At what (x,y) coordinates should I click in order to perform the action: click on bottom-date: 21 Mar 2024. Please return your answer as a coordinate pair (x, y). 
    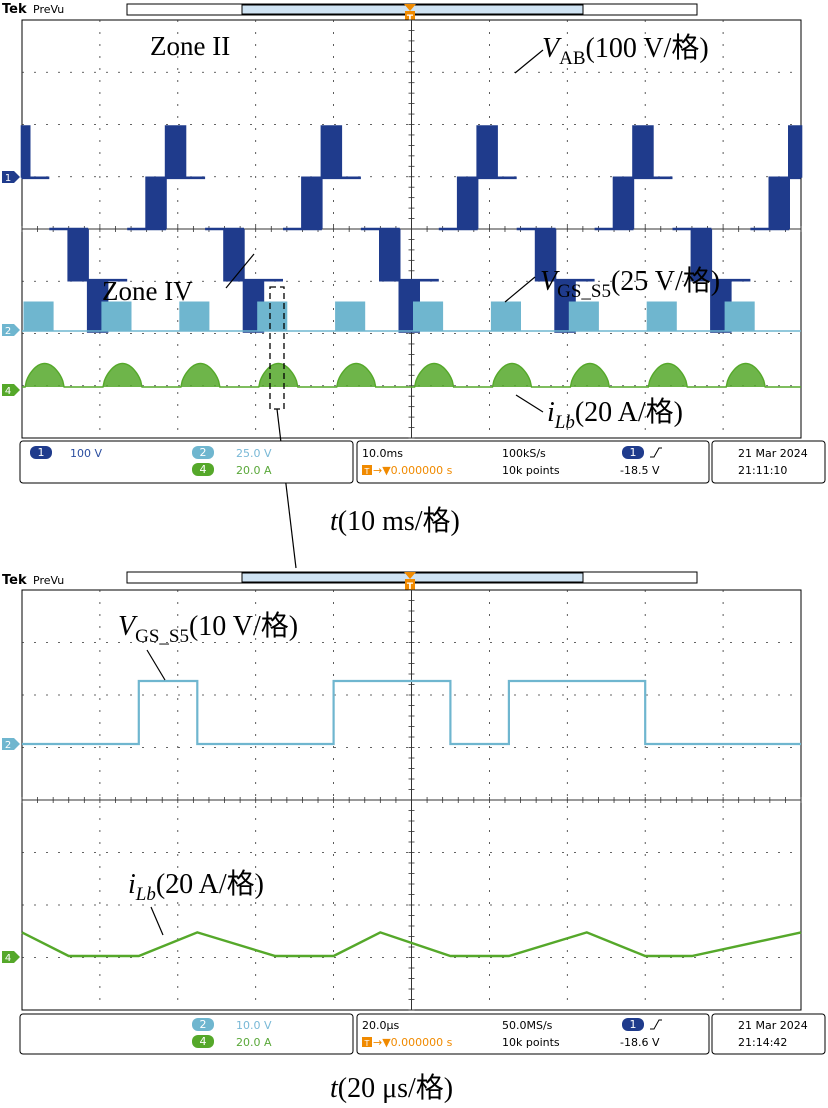
    Looking at the image, I should click on (773, 1025).